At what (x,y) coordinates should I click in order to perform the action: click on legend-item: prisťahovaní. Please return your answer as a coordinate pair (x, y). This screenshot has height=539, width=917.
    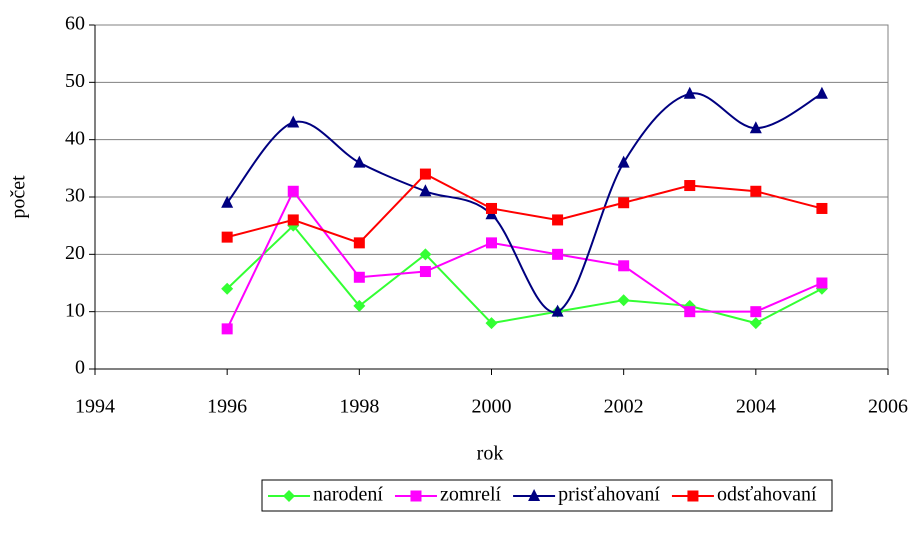
    Looking at the image, I should click on (586, 495).